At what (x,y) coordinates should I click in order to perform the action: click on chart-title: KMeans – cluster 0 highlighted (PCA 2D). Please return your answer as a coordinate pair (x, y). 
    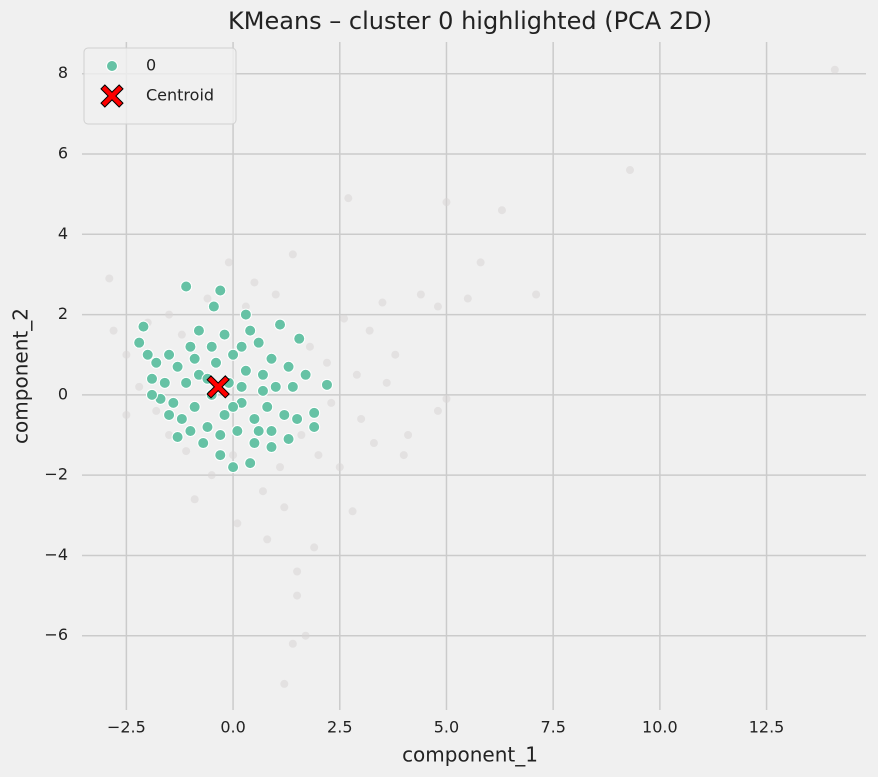
    Looking at the image, I should click on (470, 21).